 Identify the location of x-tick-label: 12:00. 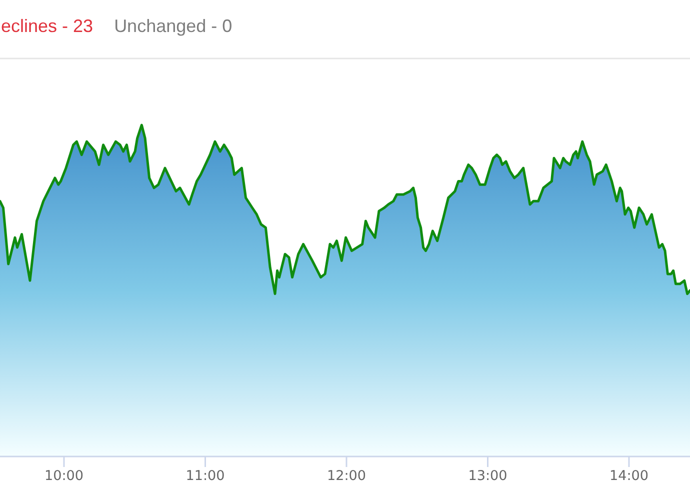
(346, 476).